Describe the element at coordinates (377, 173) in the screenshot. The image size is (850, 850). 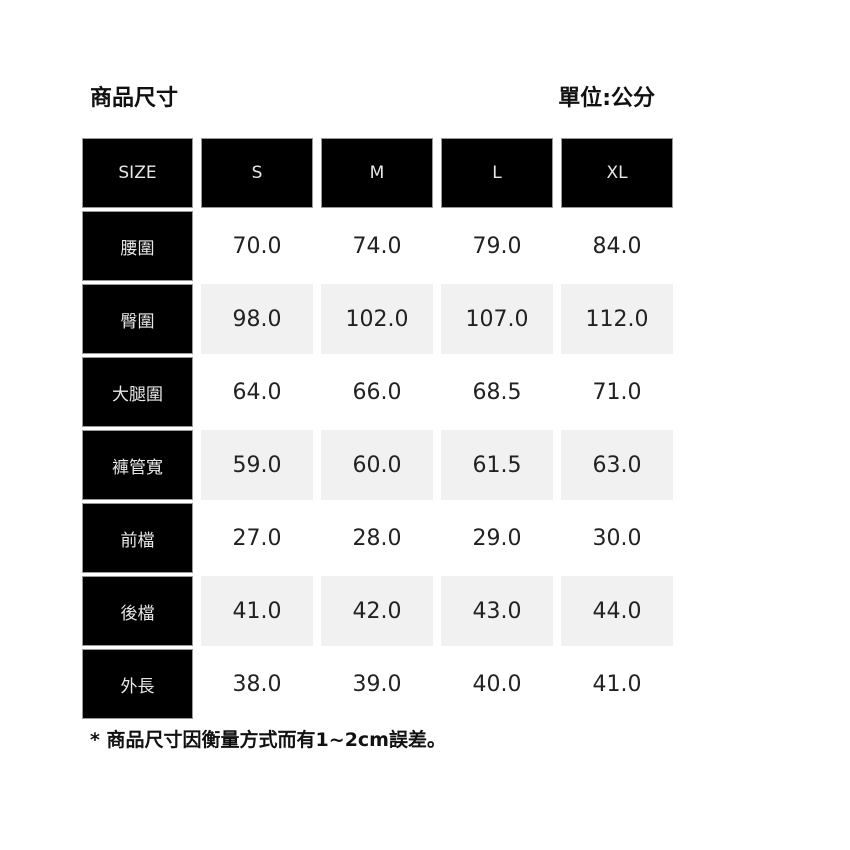
I see `column-header: M` at that location.